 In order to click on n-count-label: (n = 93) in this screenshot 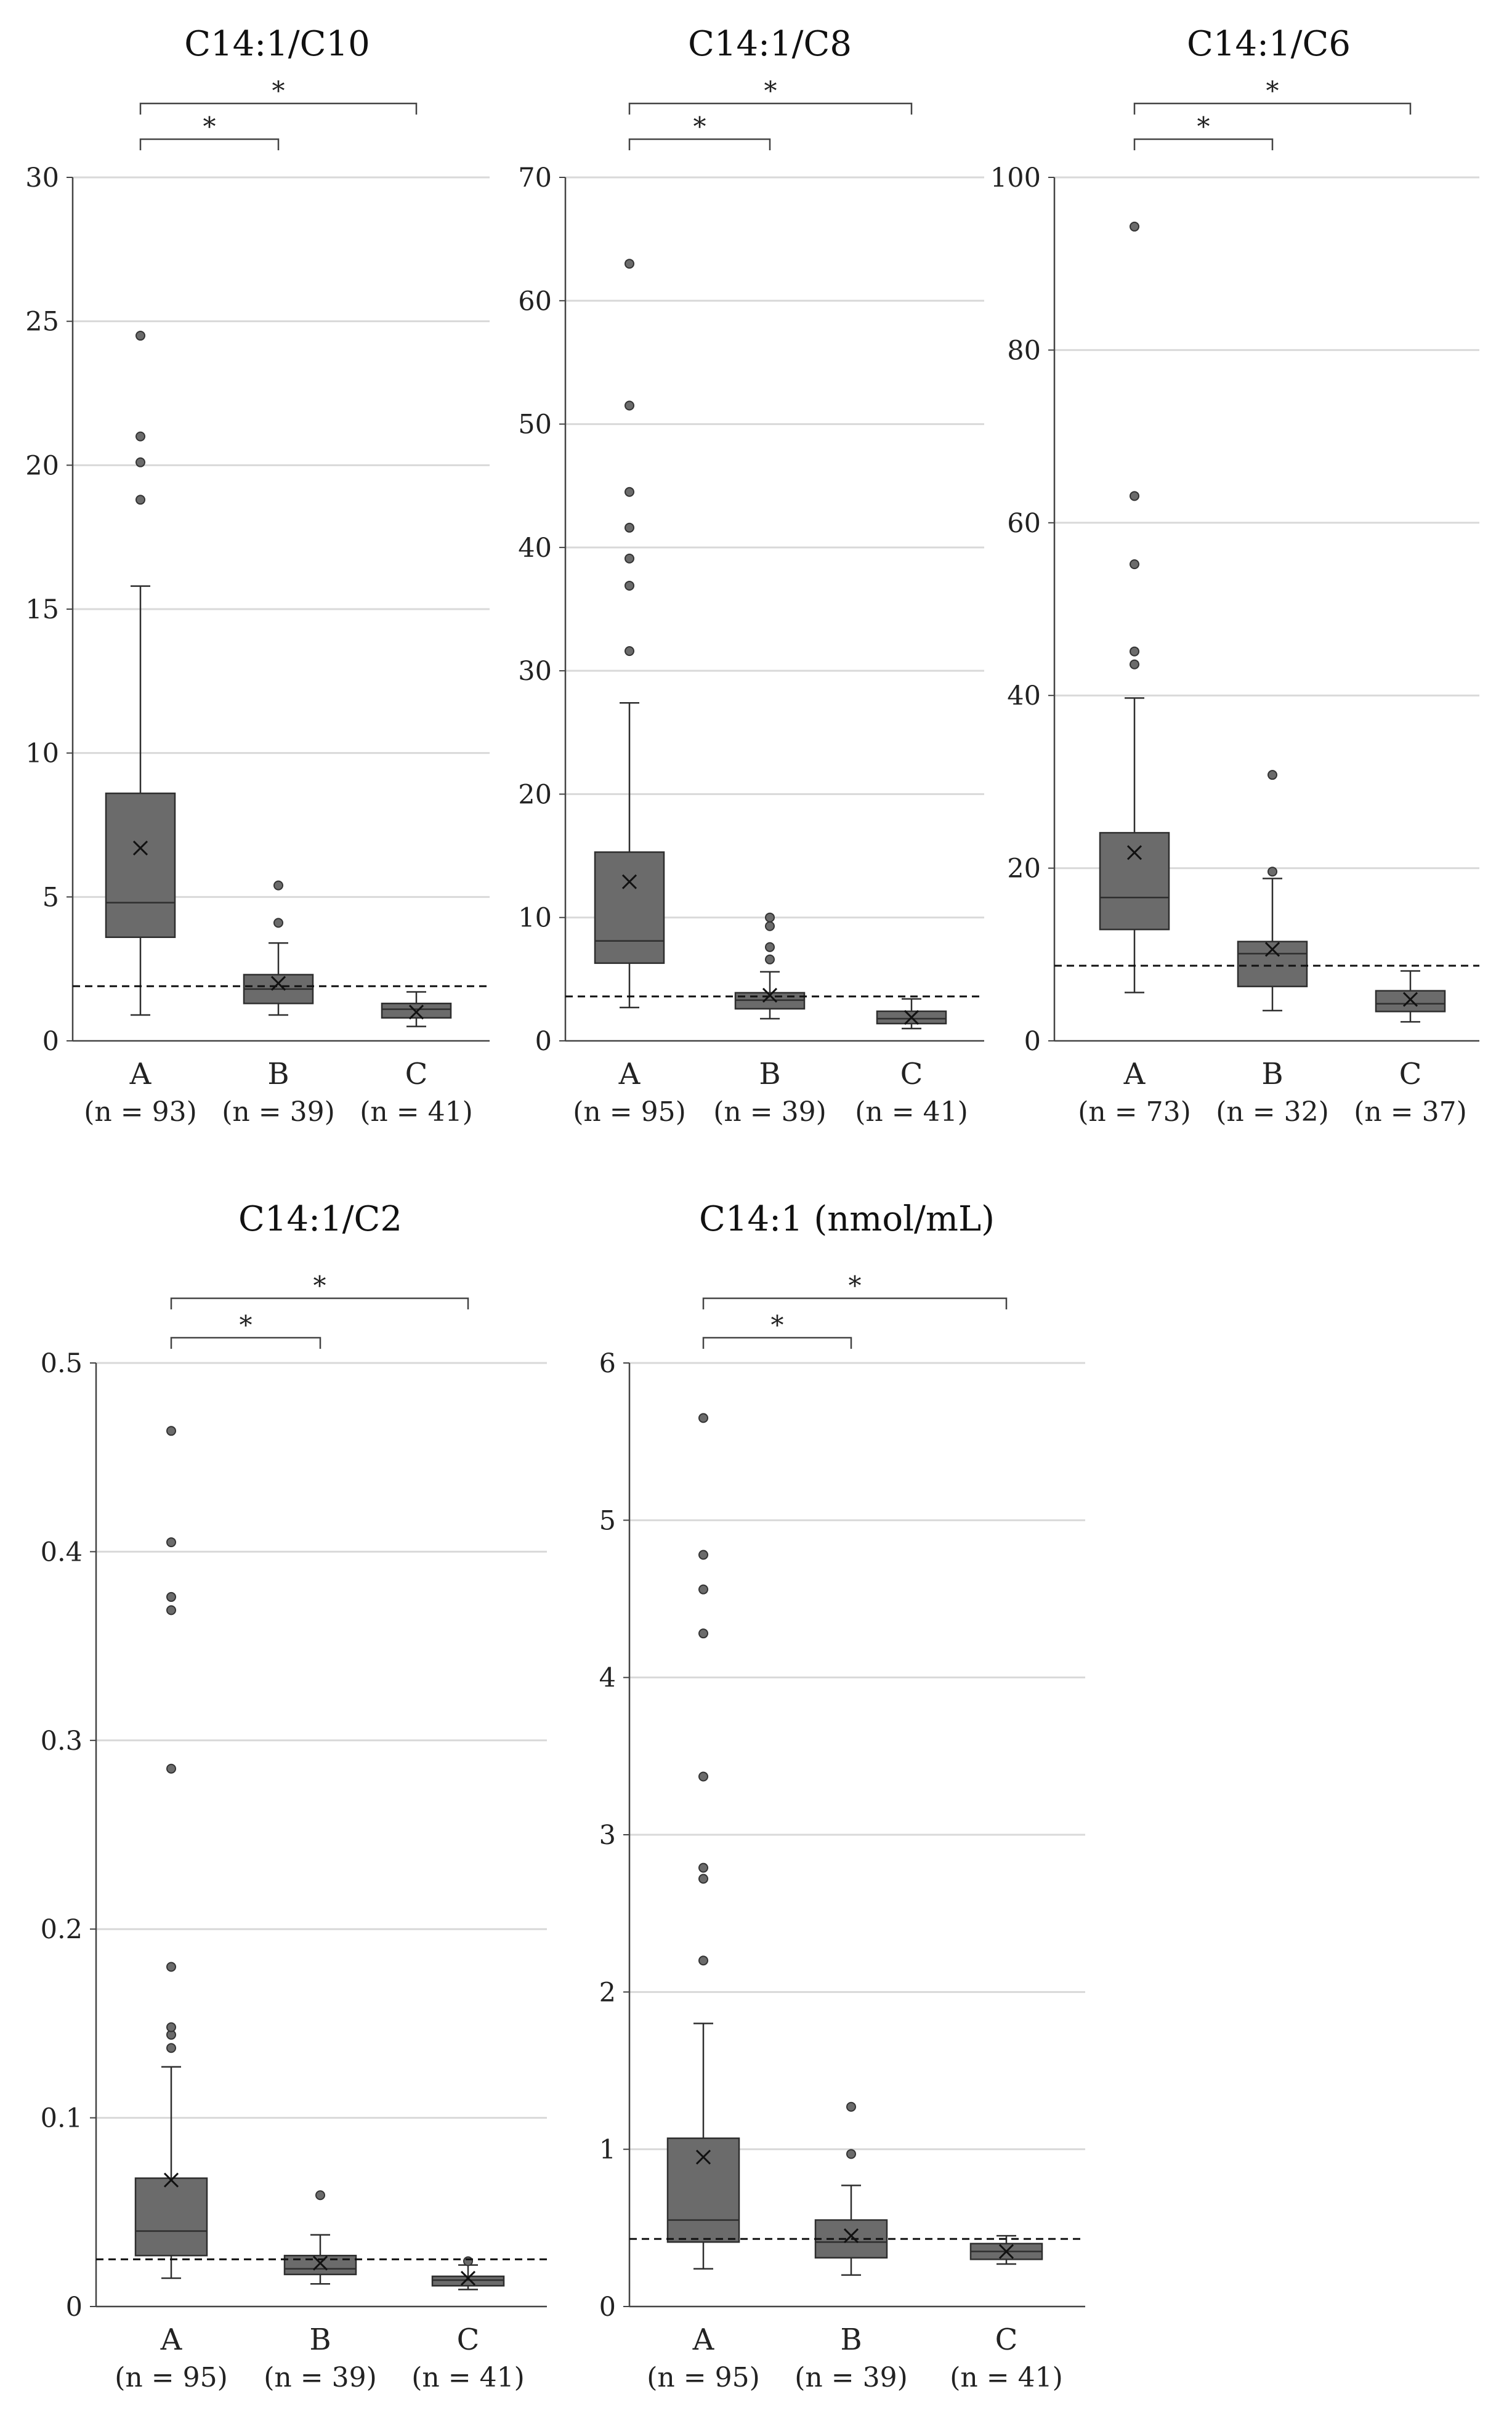, I will do `click(140, 1112)`.